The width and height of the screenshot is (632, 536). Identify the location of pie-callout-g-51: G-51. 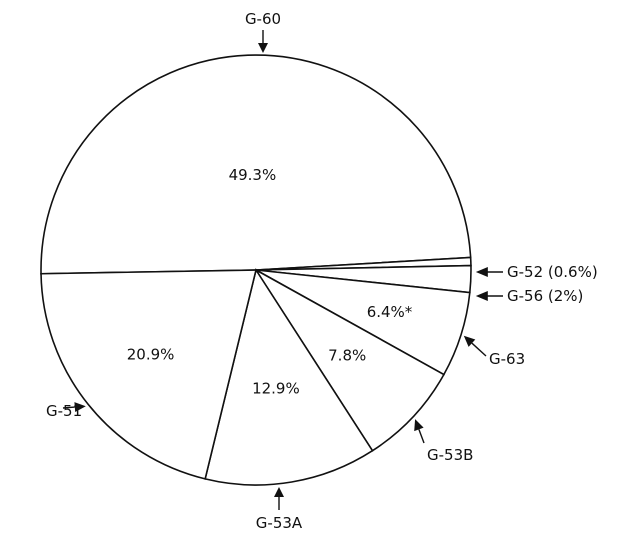
(66, 411).